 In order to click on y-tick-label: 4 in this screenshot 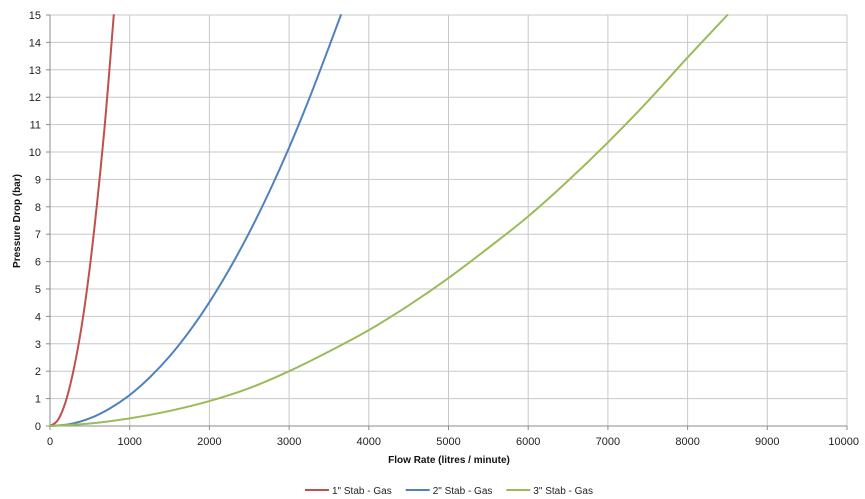, I will do `click(38, 317)`.